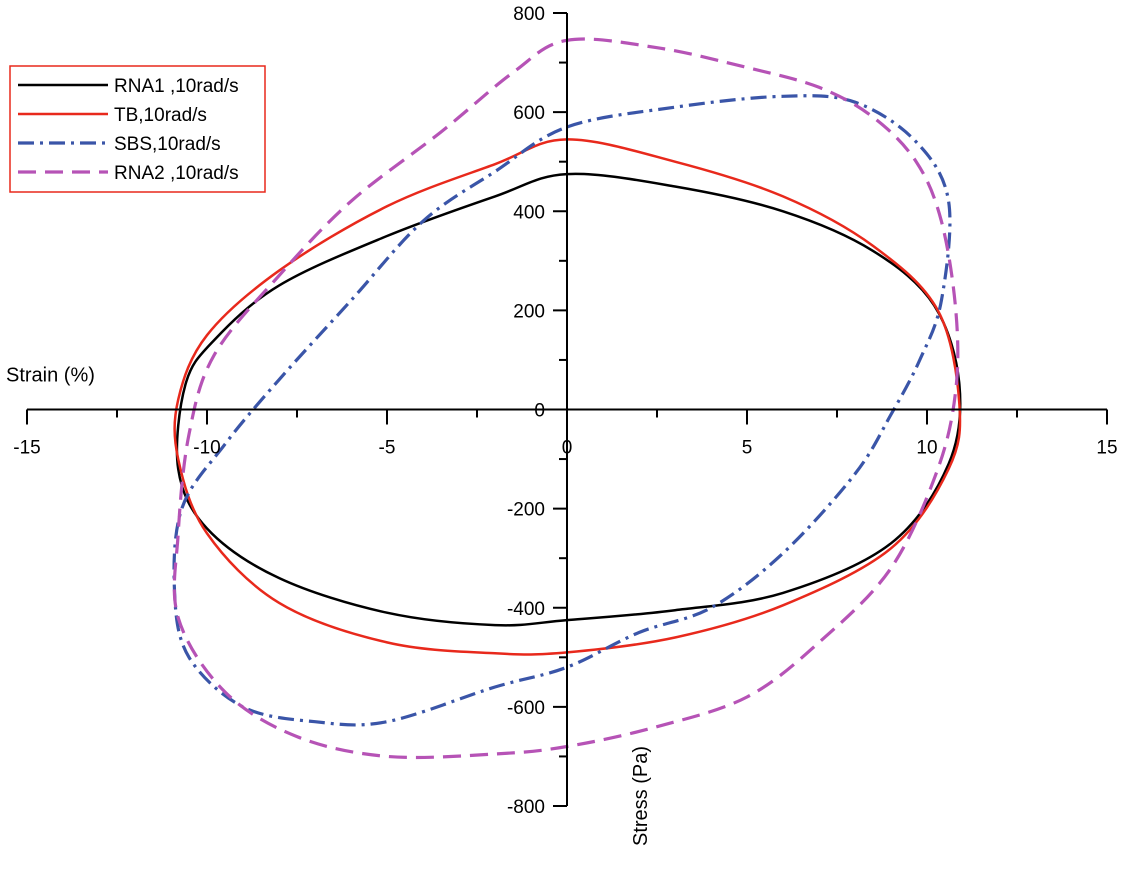 The image size is (1124, 879). Describe the element at coordinates (529, 14) in the screenshot. I see `y-tick-label: 800` at that location.